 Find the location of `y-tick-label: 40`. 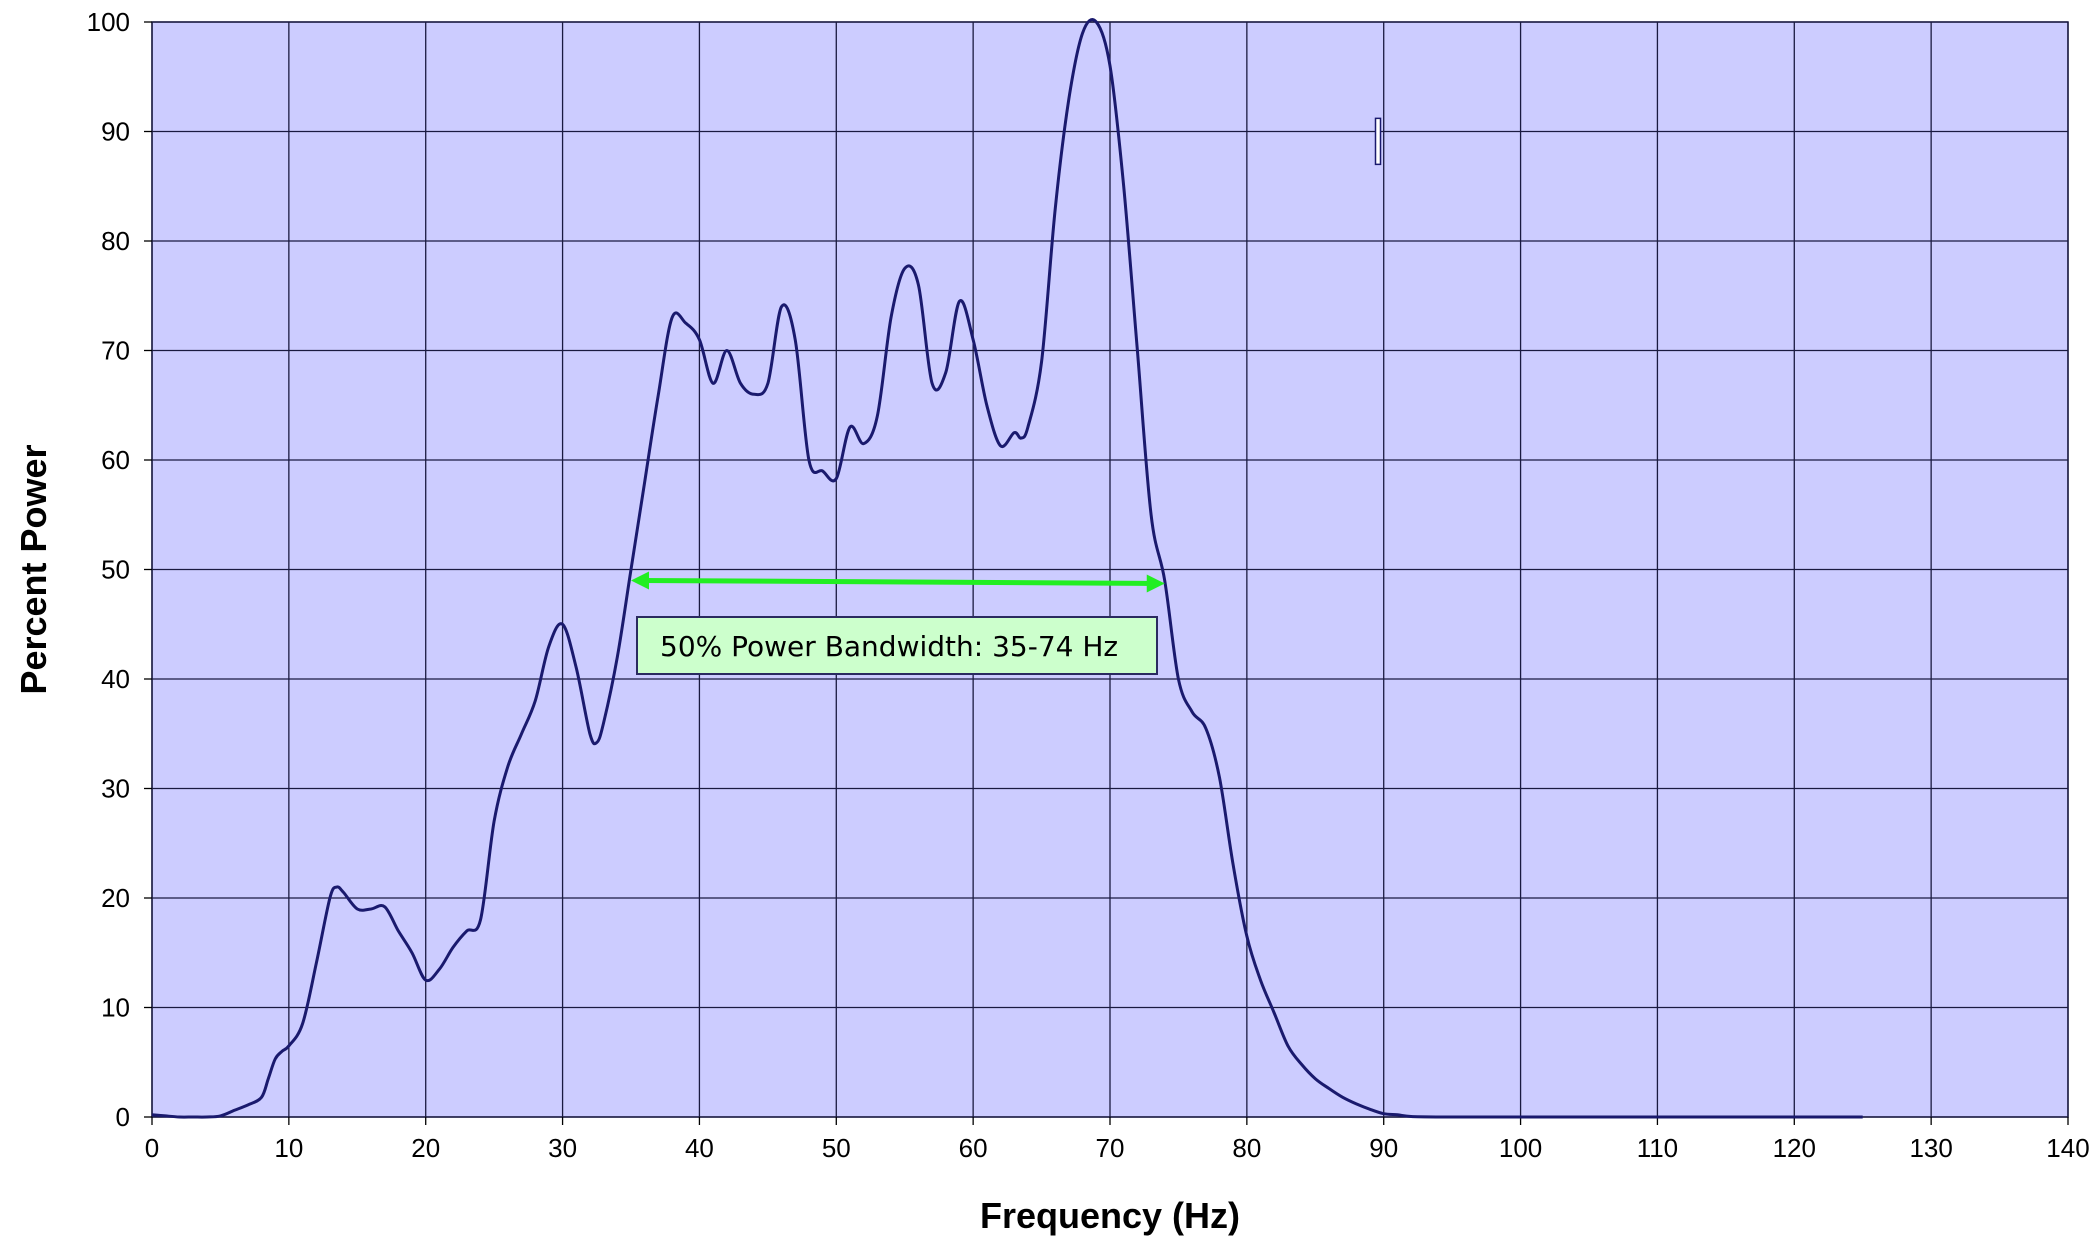

y-tick-label: 40 is located at coordinates (115, 679).